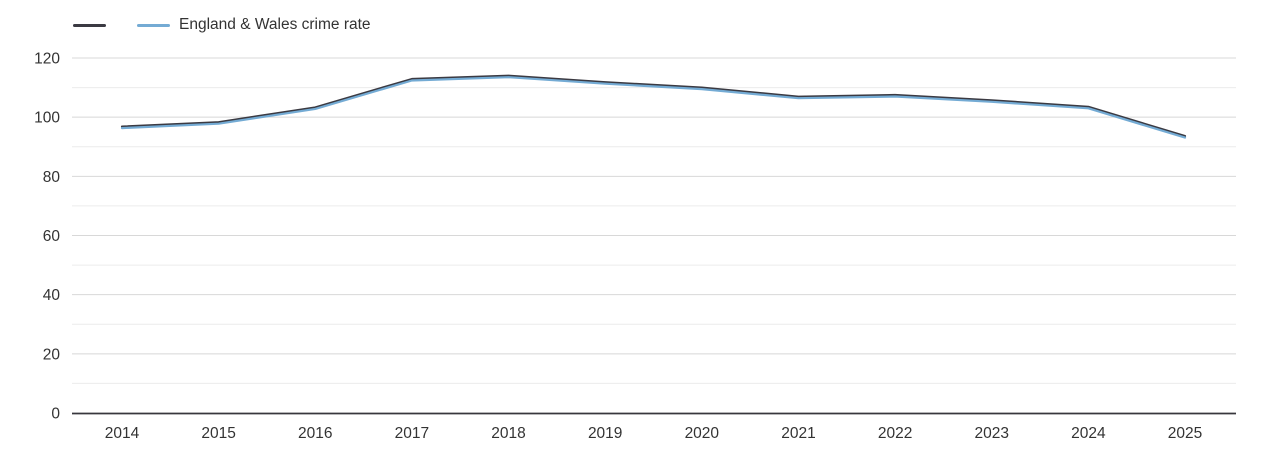 The height and width of the screenshot is (450, 1270). What do you see at coordinates (315, 433) in the screenshot?
I see `x-tick-label: 2016` at bounding box center [315, 433].